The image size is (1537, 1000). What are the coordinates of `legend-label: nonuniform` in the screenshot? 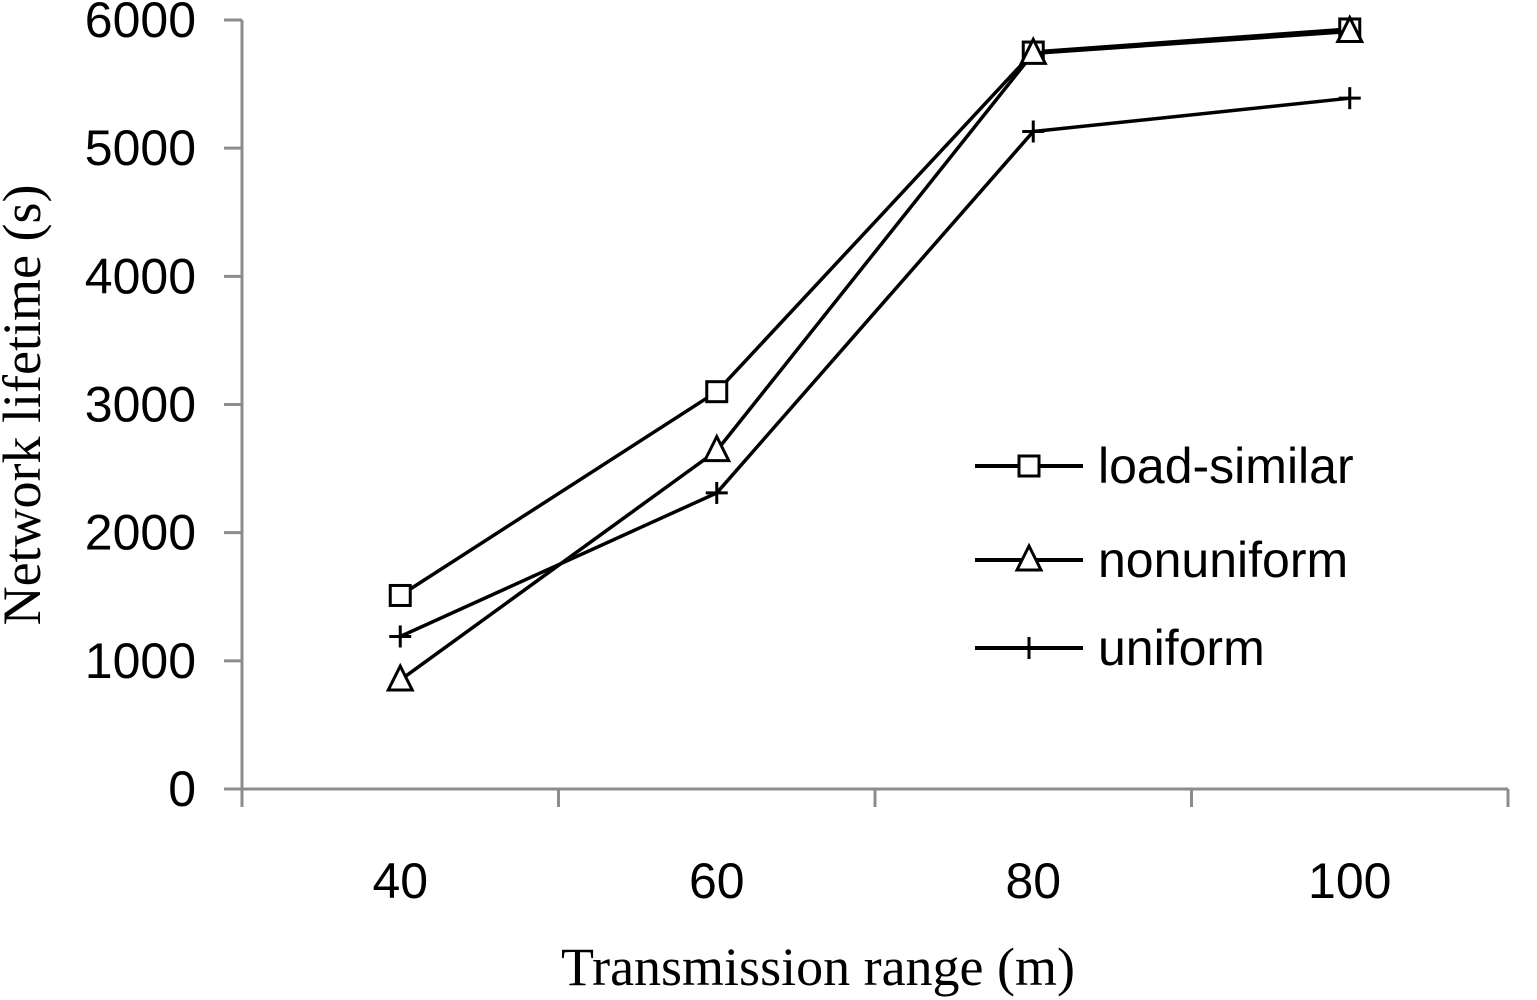 It's located at (1223, 560).